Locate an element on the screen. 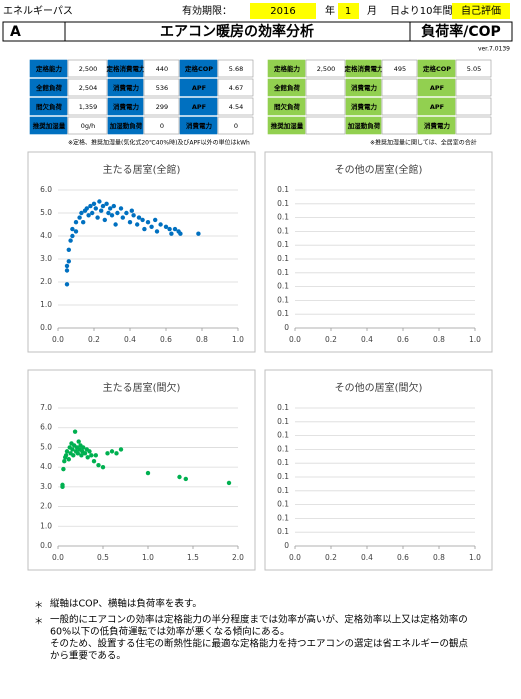 The image size is (521, 699). table-value: 2,500 is located at coordinates (88, 69).